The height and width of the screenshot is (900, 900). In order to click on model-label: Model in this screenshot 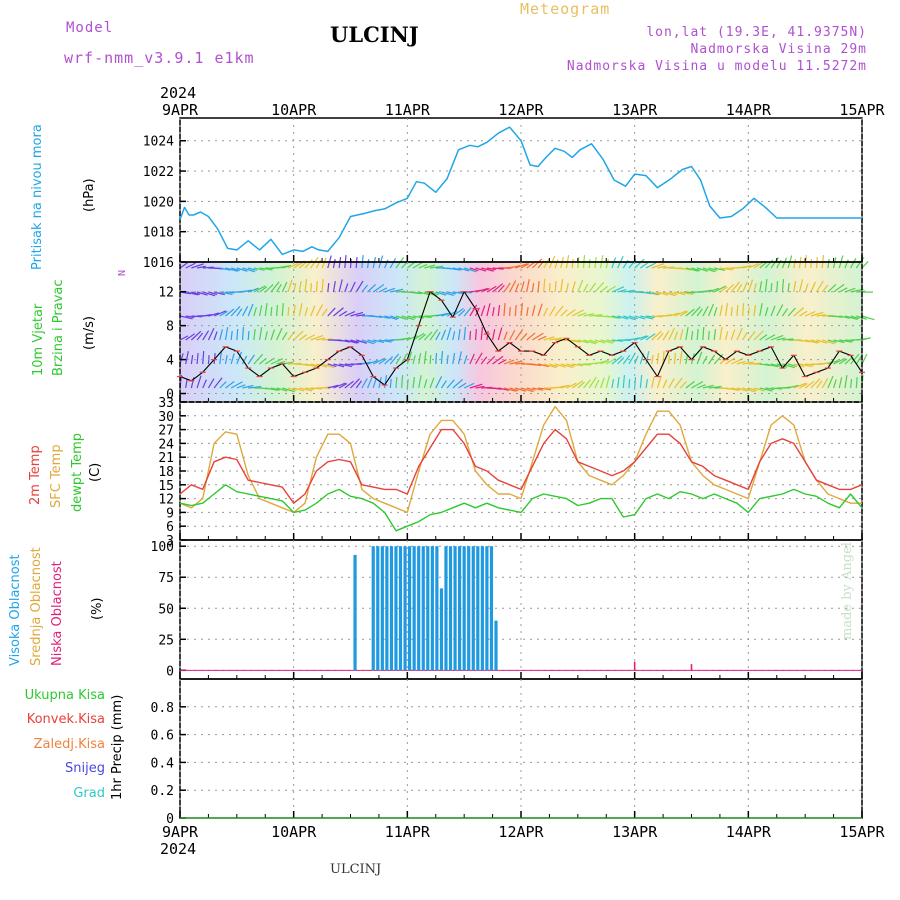, I will do `click(90, 28)`.